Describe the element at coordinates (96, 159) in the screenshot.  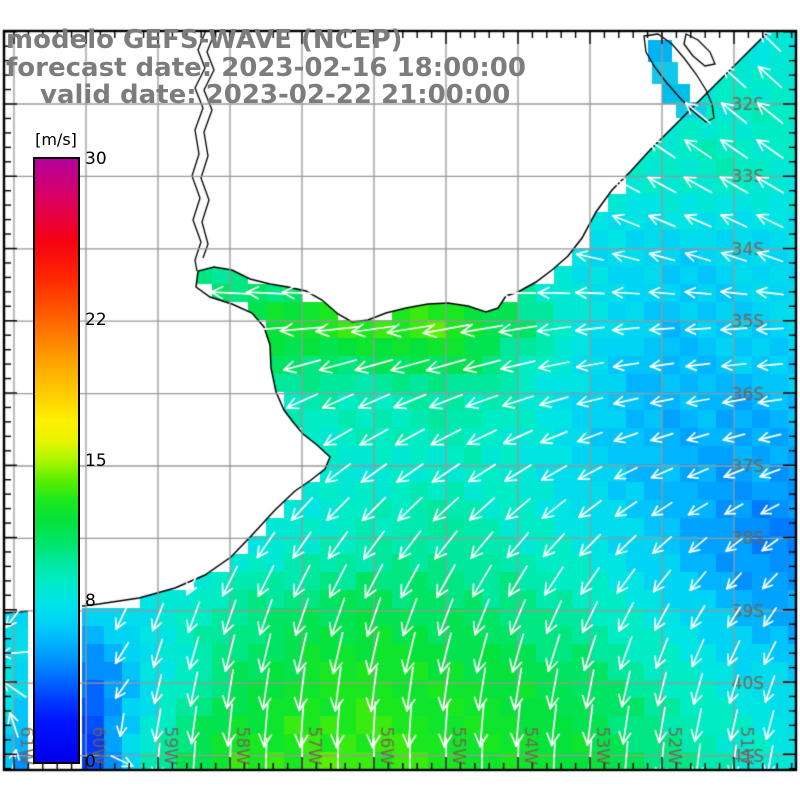
I see `colorbar-tick-label: 30` at that location.